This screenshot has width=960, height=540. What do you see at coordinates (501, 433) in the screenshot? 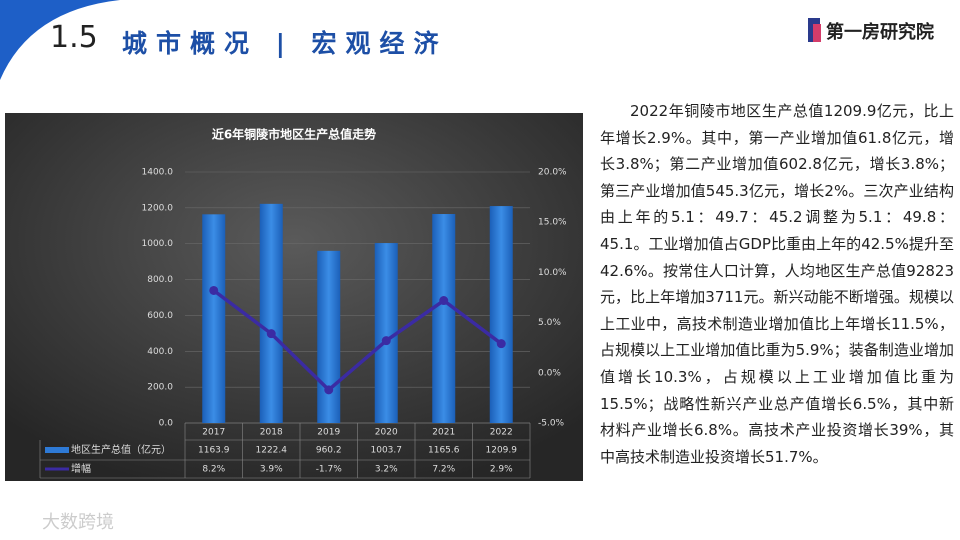
I see `x-tick-label: 2022` at bounding box center [501, 433].